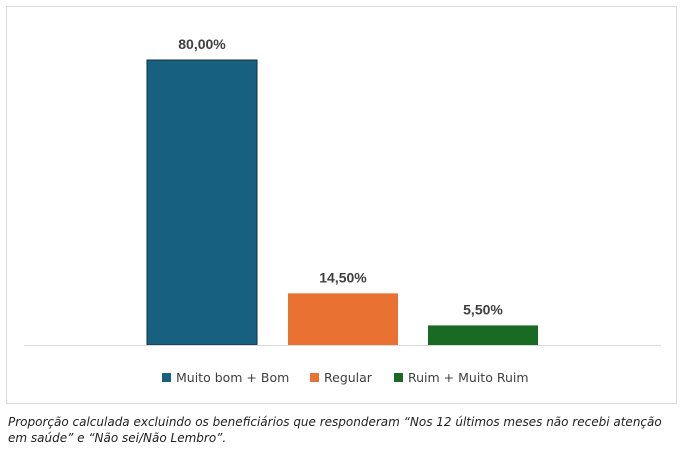 This screenshot has width=684, height=464. What do you see at coordinates (468, 377) in the screenshot?
I see `legend-label-3: Ruim + Muito Ruim` at bounding box center [468, 377].